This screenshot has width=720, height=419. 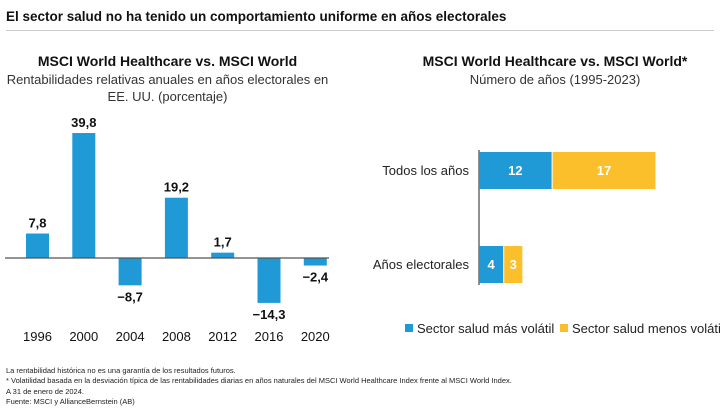 I want to click on bar-2020, so click(x=315, y=262).